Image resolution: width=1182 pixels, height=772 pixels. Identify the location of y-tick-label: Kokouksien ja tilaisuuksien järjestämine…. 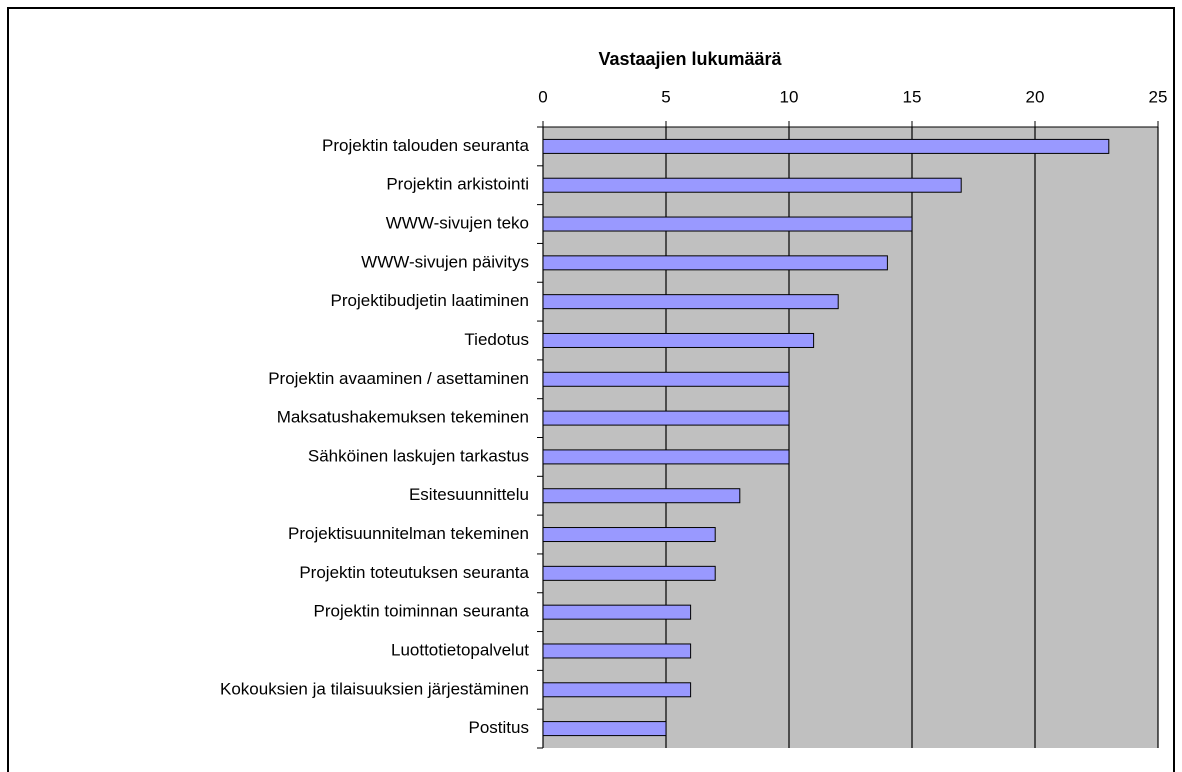
(374, 688).